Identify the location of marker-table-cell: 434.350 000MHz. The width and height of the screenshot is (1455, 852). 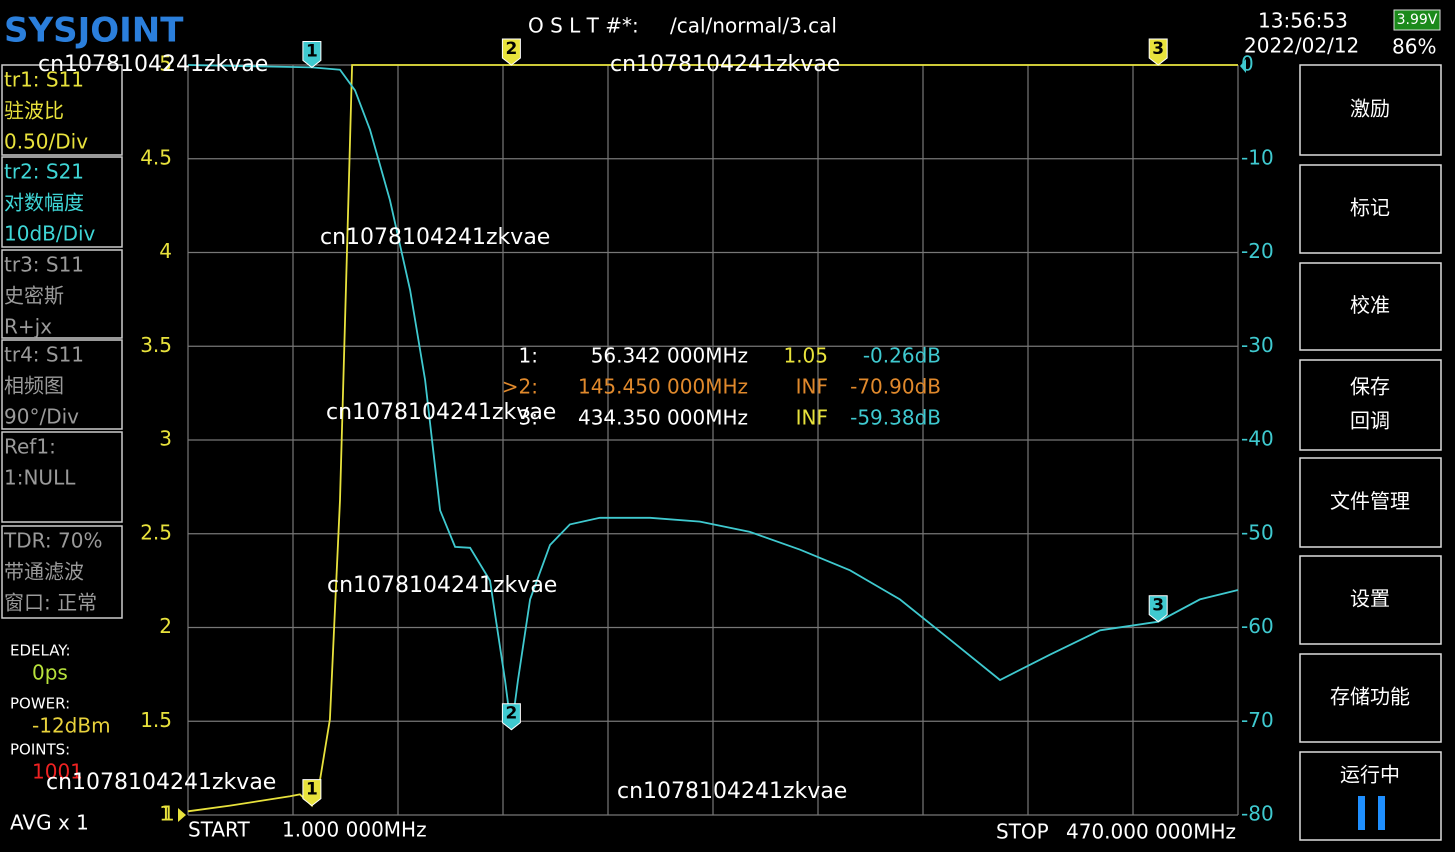
(663, 418).